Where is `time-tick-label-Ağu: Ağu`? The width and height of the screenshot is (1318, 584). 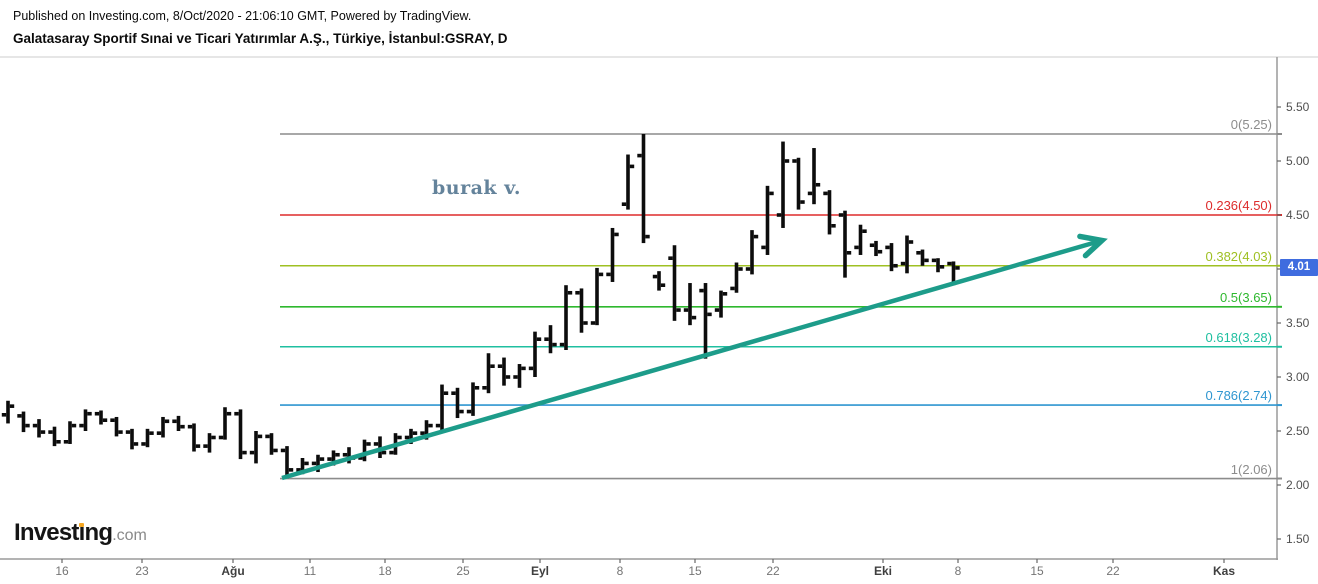
time-tick-label-Ağu: Ağu is located at coordinates (233, 571).